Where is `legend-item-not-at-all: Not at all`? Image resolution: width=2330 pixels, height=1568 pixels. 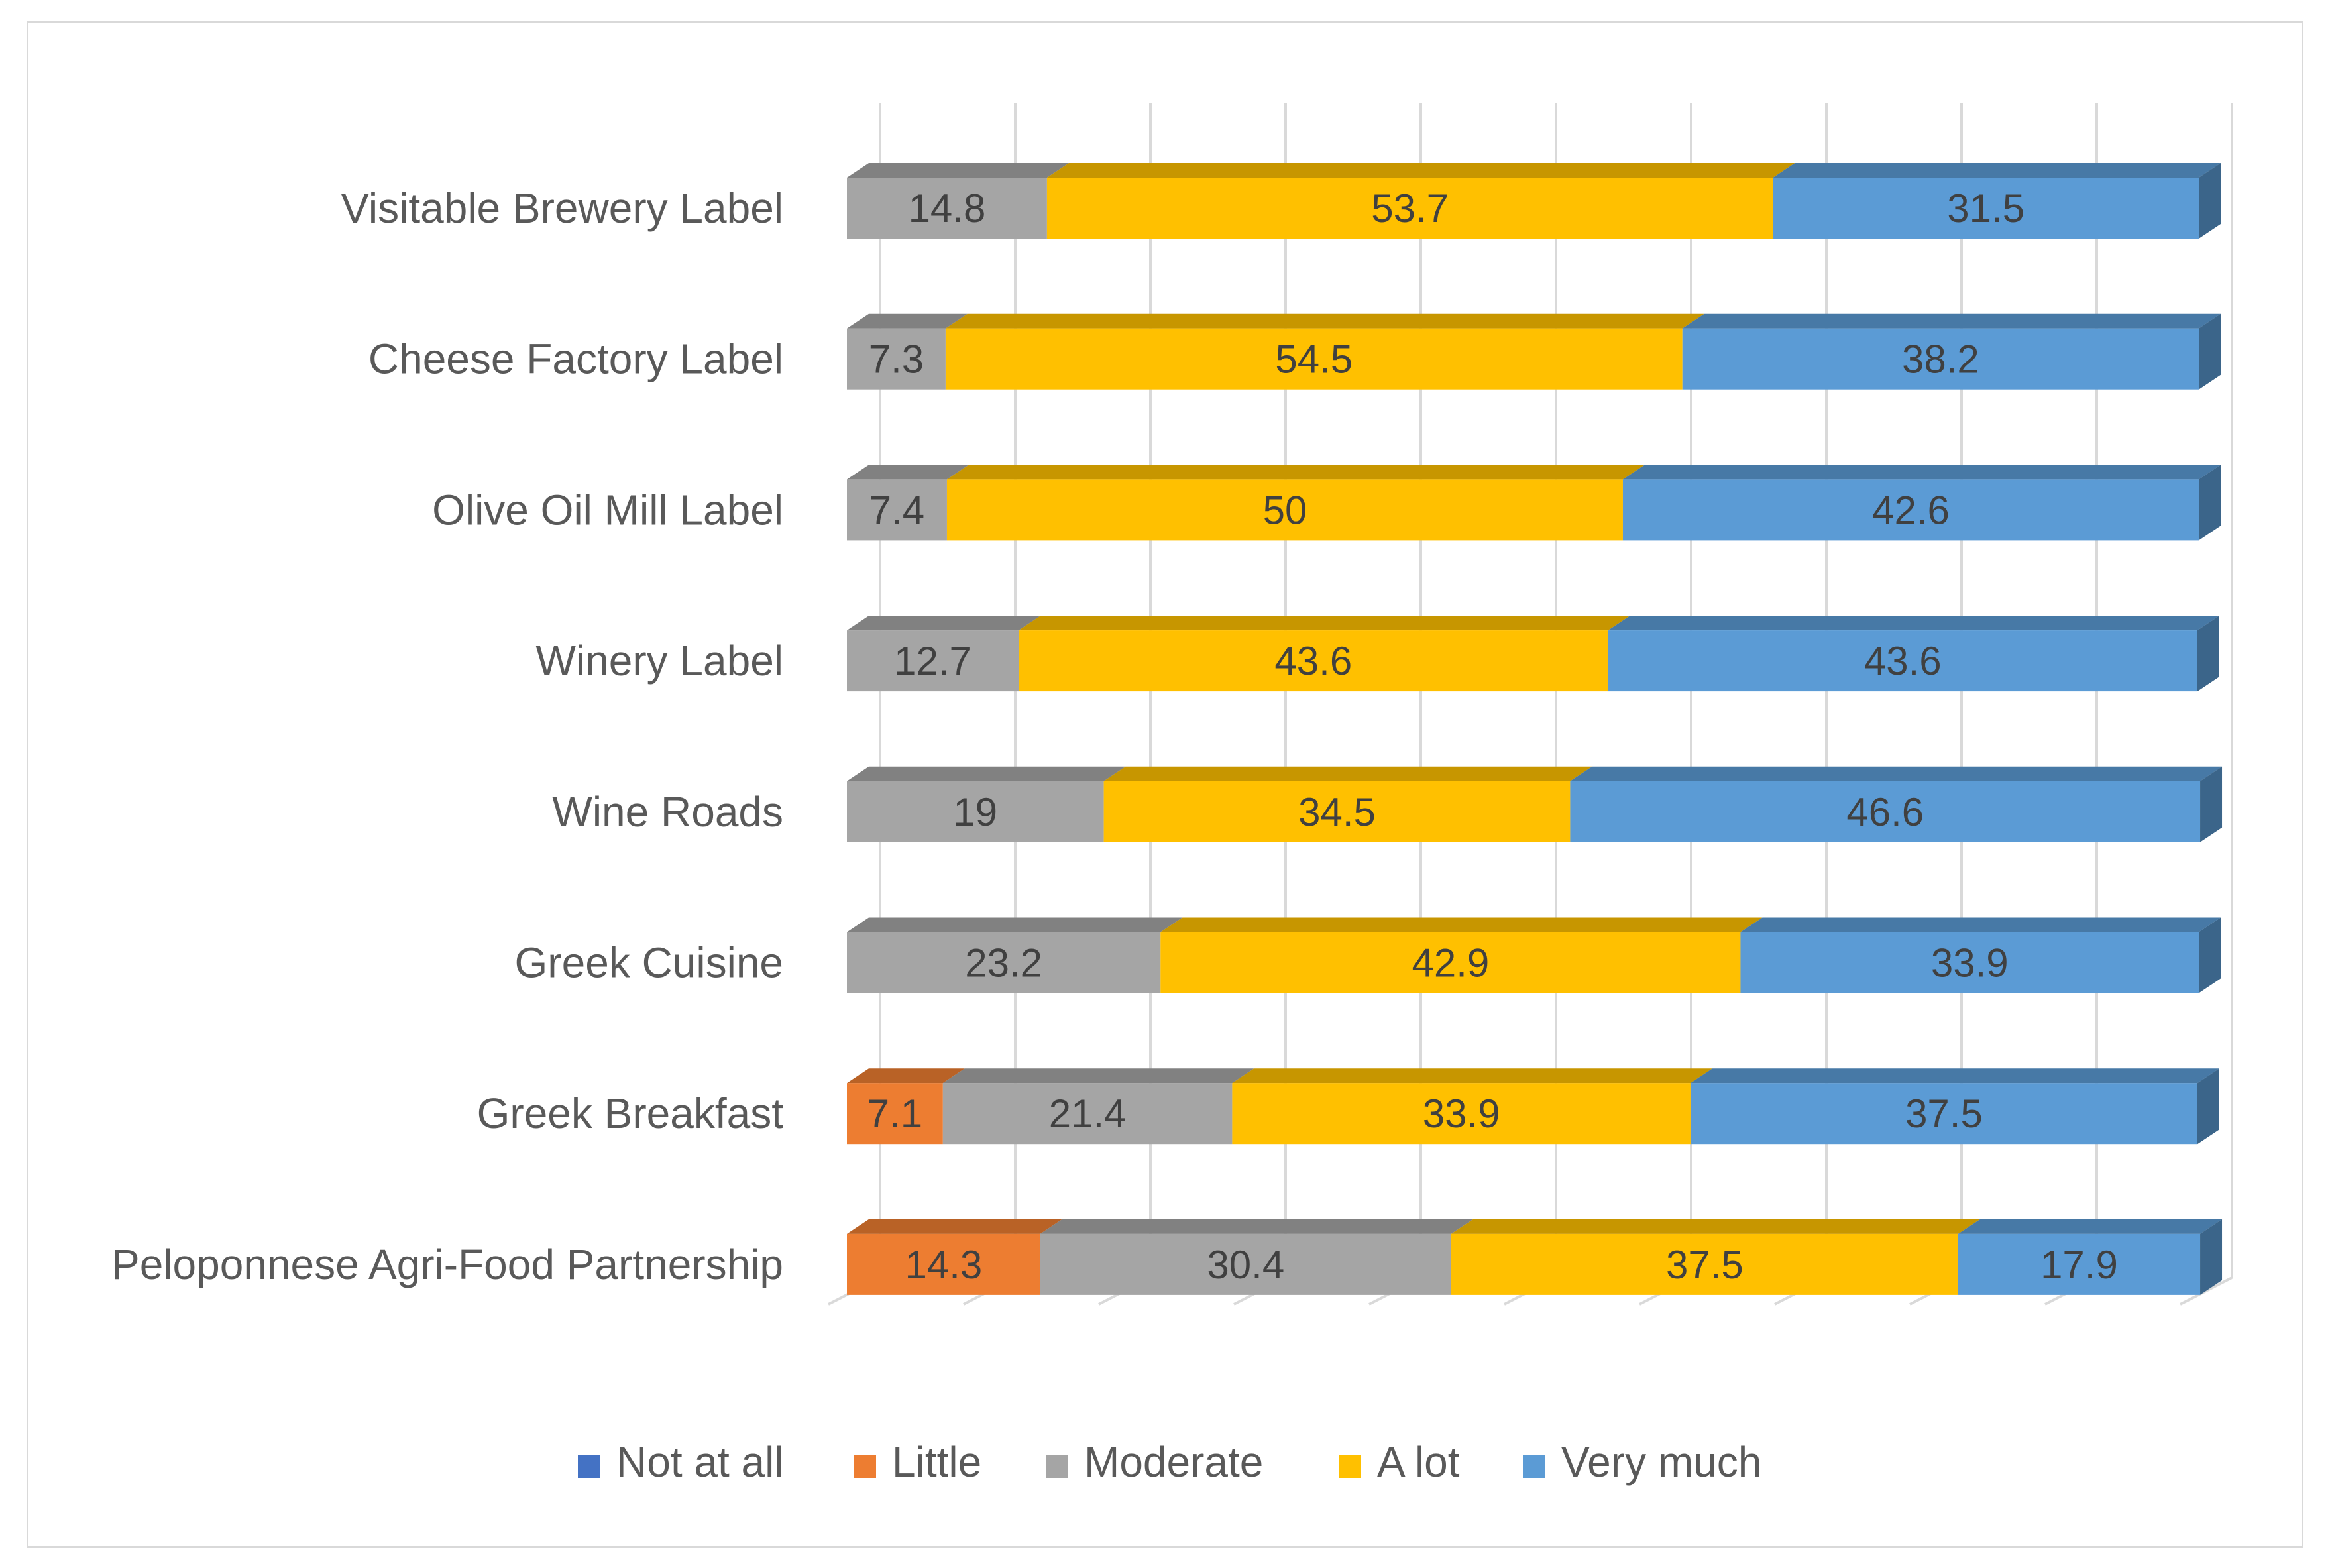 legend-item-not-at-all: Not at all is located at coordinates (681, 1462).